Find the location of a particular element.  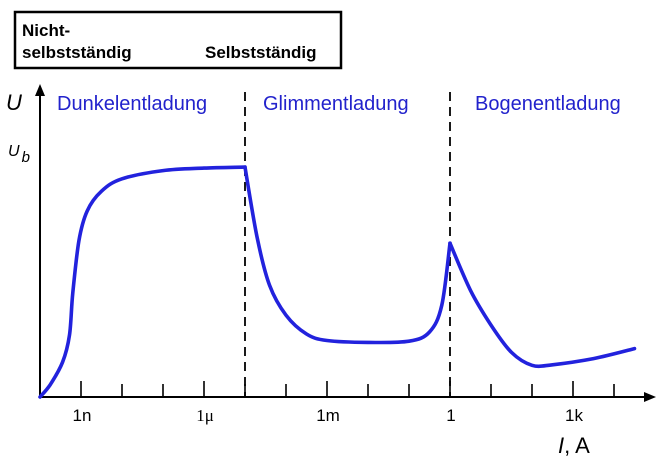

x-tick-label-1mu: 1μ is located at coordinates (205, 415).